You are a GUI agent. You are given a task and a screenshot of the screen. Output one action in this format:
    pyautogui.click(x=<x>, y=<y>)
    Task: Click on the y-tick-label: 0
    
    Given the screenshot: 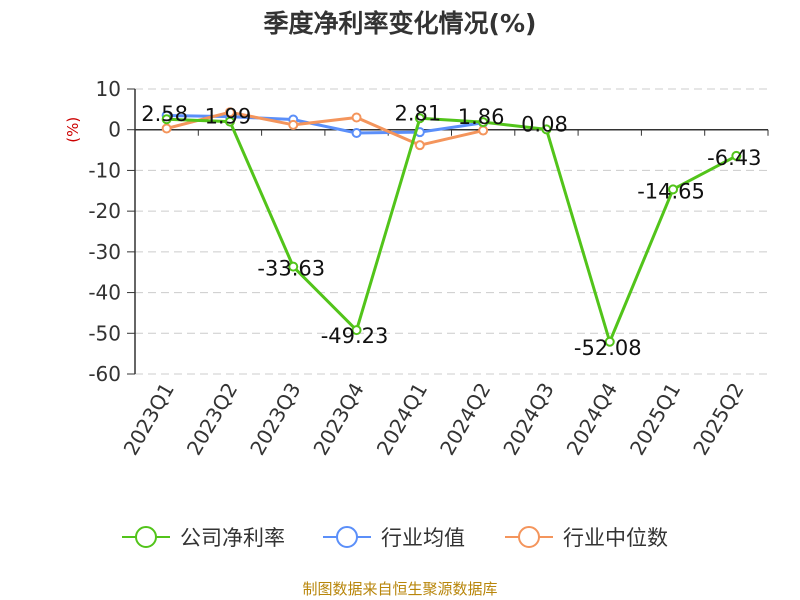 What is the action you would take?
    pyautogui.click(x=114, y=130)
    